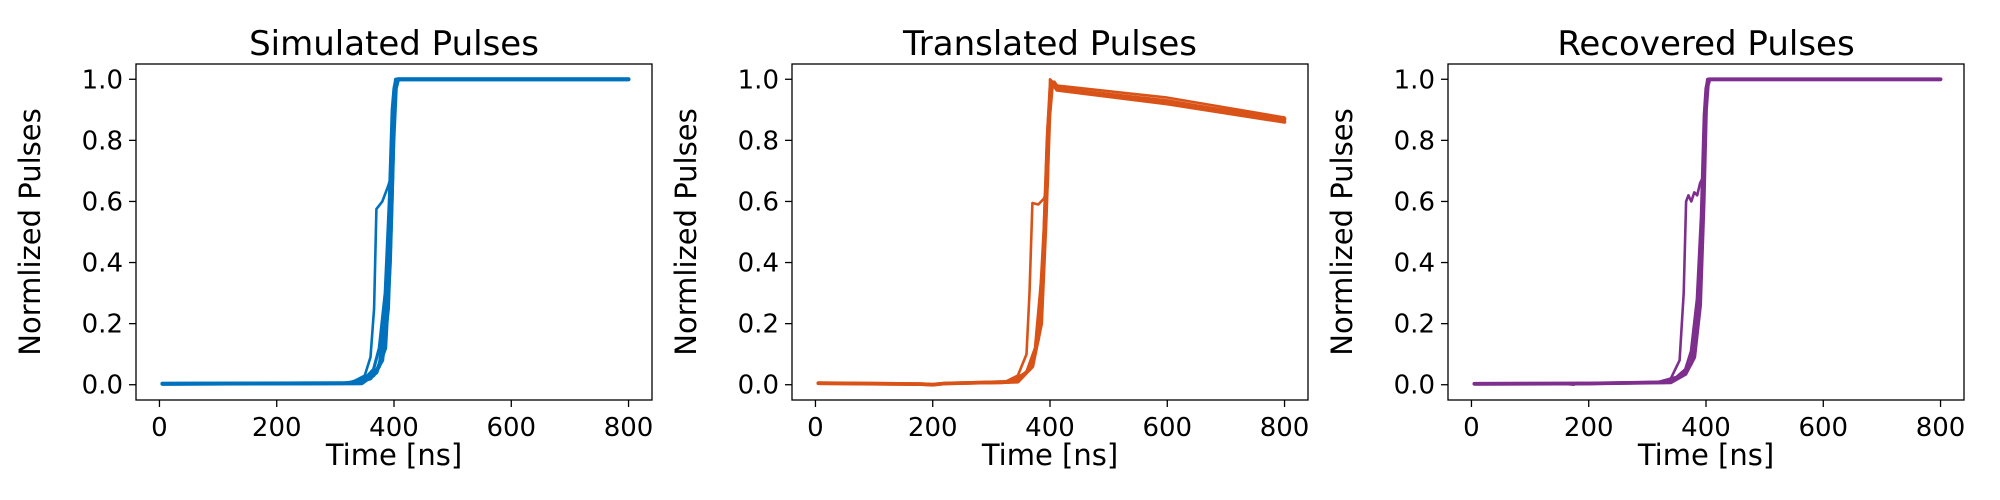 This screenshot has width=2000, height=500. Describe the element at coordinates (1049, 44) in the screenshot. I see `chart-title: Translated Pulses` at that location.